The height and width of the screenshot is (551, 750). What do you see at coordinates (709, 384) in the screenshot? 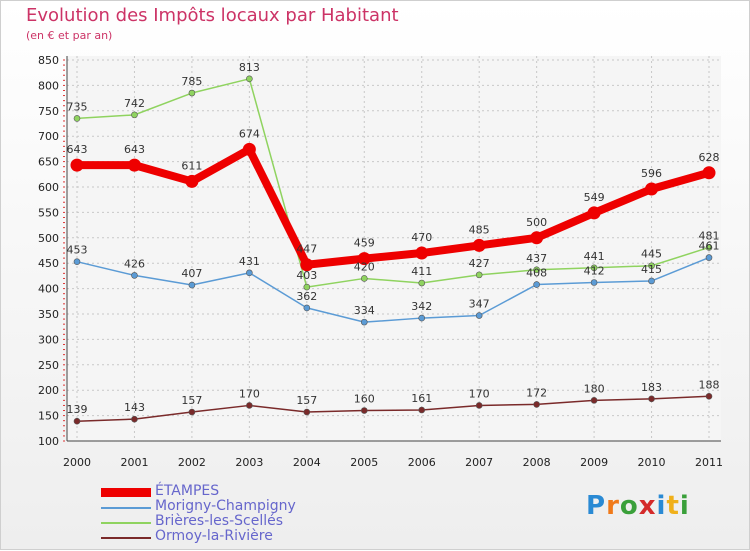
I see `data-label: 188` at bounding box center [709, 384].